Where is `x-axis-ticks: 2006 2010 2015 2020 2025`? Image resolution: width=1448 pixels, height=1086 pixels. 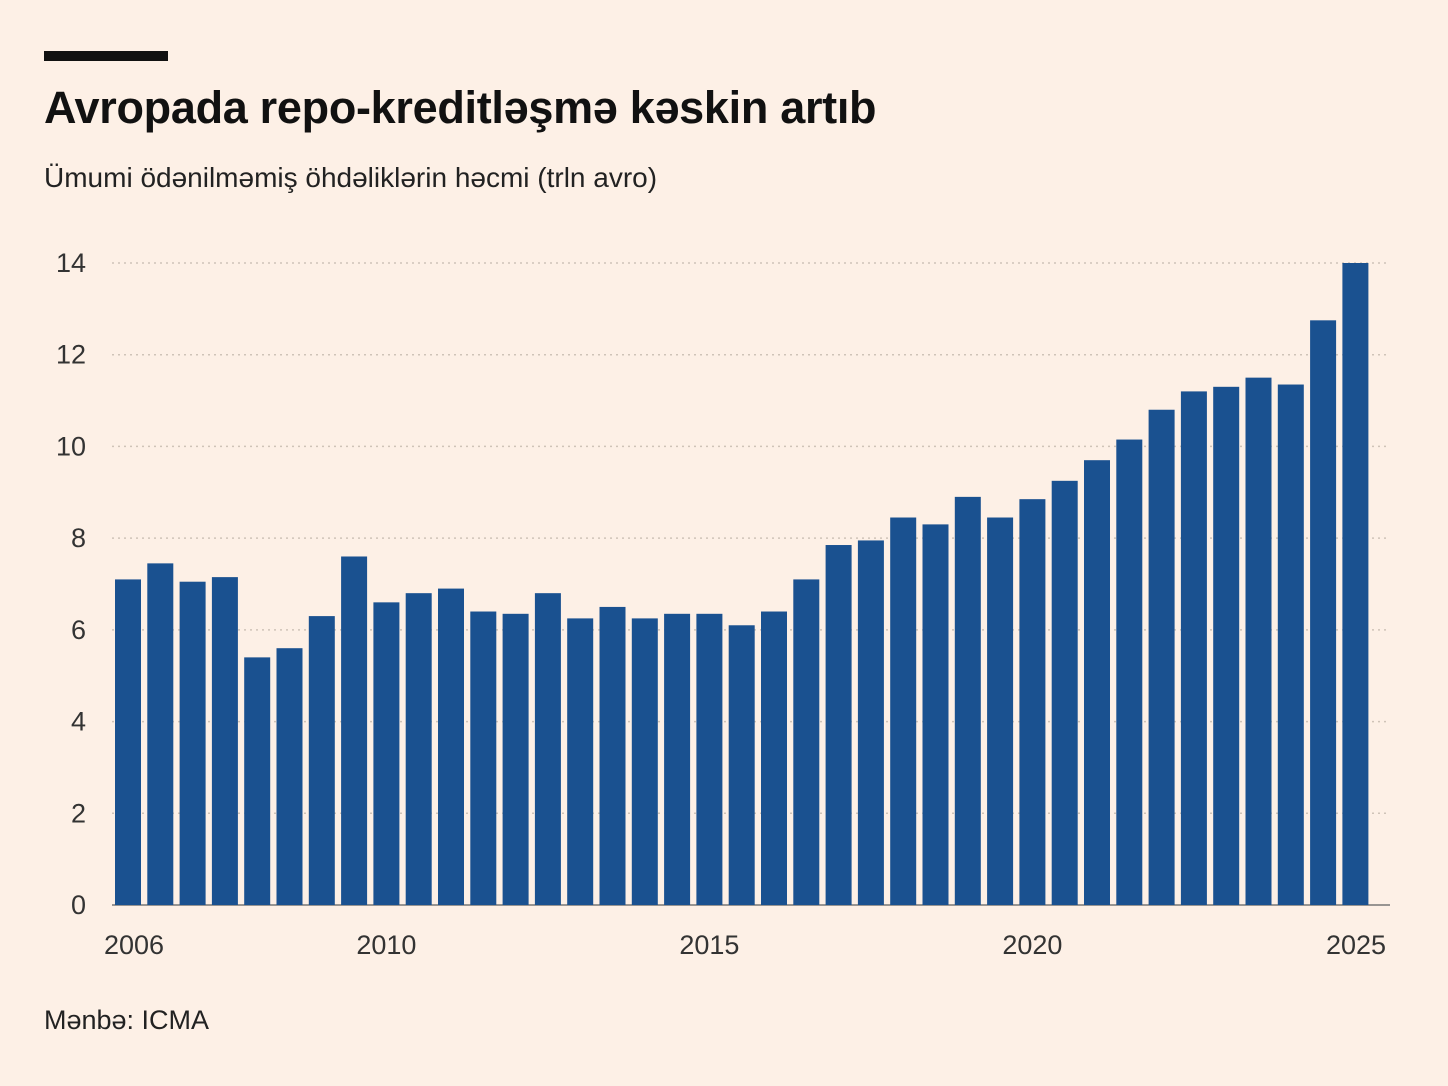
x-axis-ticks: 2006 2010 2015 2020 2025 is located at coordinates (745, 945).